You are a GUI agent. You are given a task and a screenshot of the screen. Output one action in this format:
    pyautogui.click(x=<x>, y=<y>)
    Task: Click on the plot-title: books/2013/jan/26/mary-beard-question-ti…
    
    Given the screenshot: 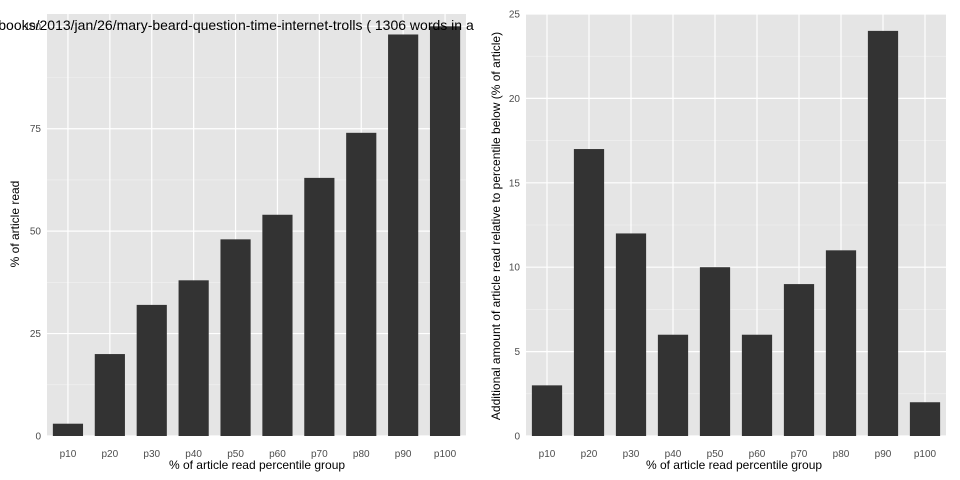 What is the action you would take?
    pyautogui.click(x=237, y=25)
    